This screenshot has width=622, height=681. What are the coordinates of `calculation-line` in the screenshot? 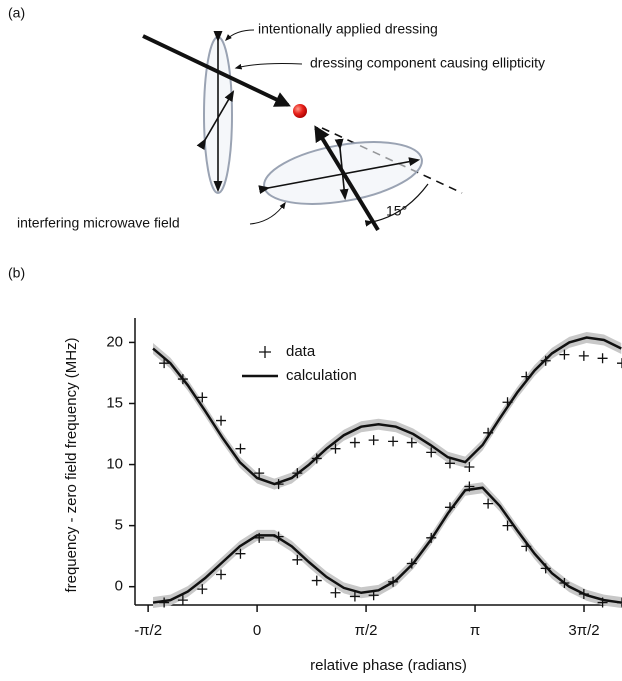 It's located at (387, 545).